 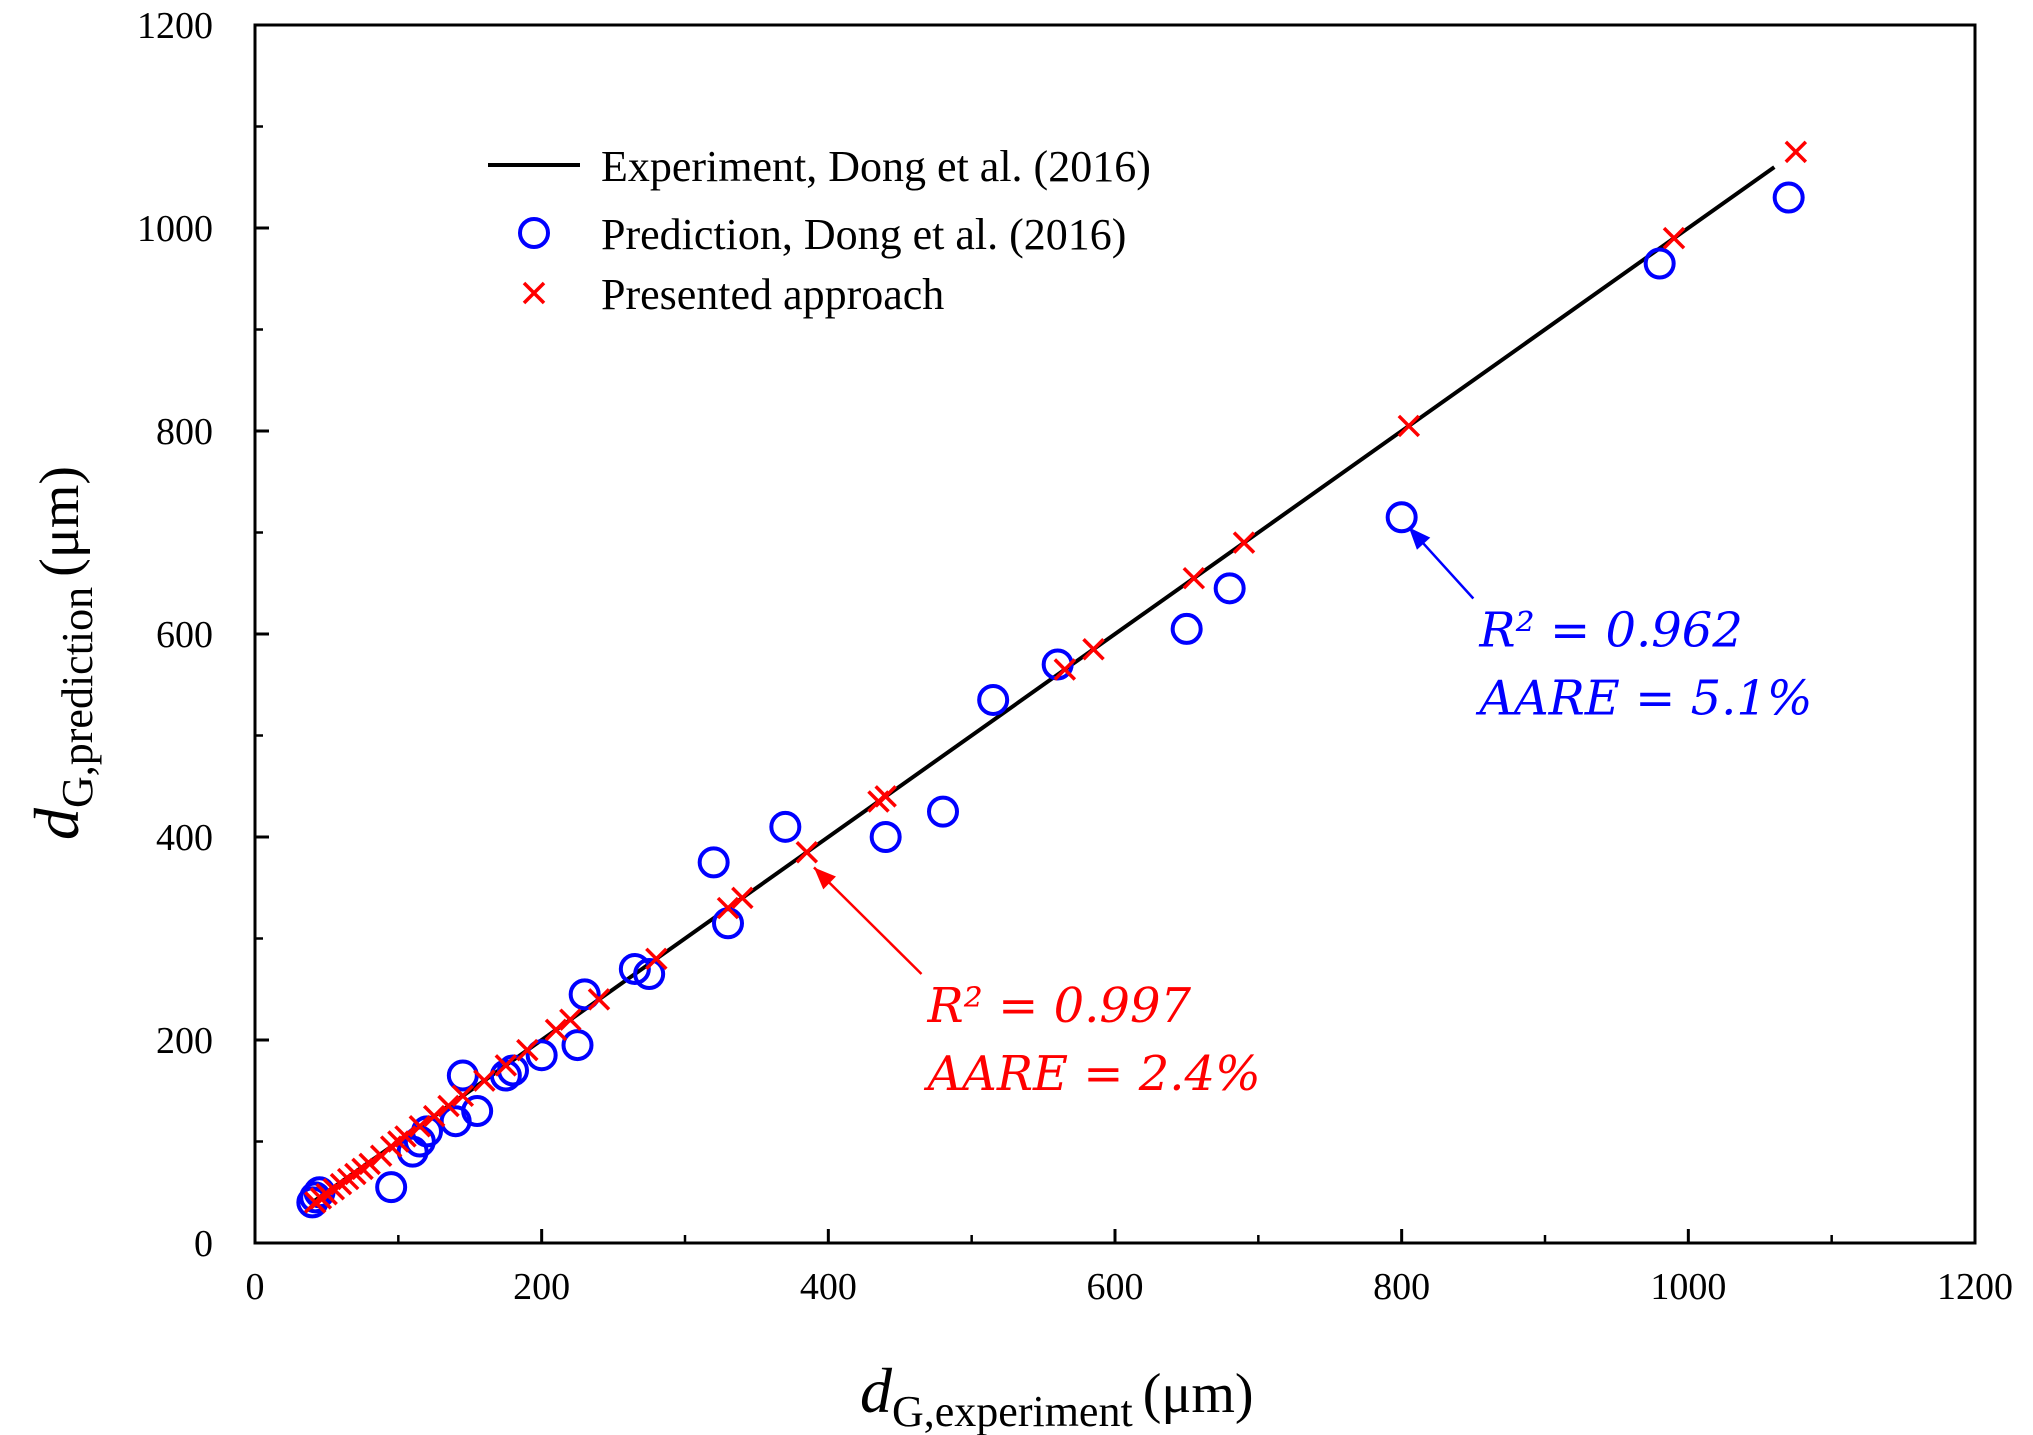 What do you see at coordinates (1115, 1287) in the screenshot?
I see `x-tick-label: 600` at bounding box center [1115, 1287].